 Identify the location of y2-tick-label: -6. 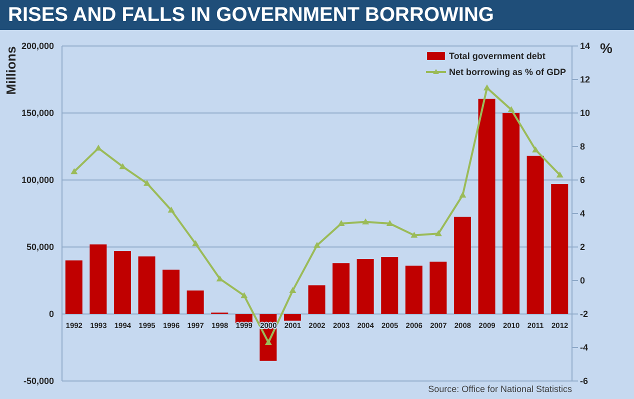
(584, 381).